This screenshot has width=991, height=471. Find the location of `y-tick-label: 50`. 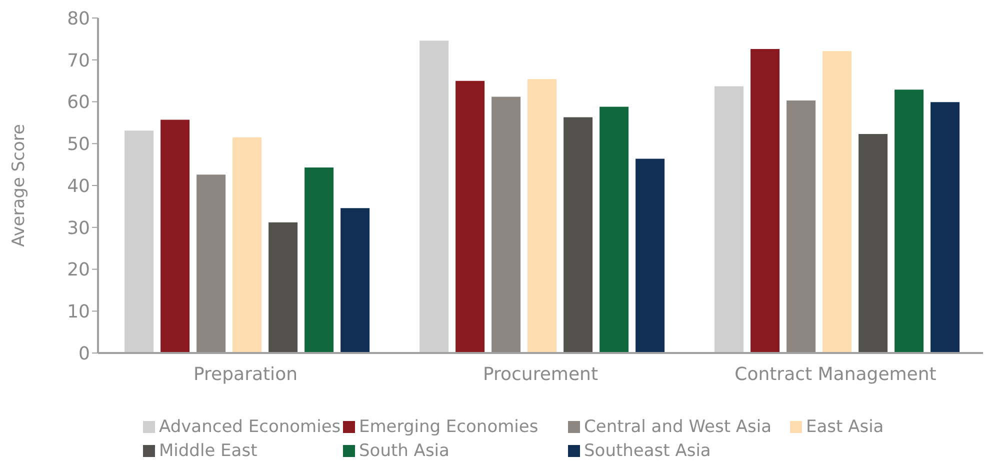

y-tick-label: 50 is located at coordinates (78, 145).